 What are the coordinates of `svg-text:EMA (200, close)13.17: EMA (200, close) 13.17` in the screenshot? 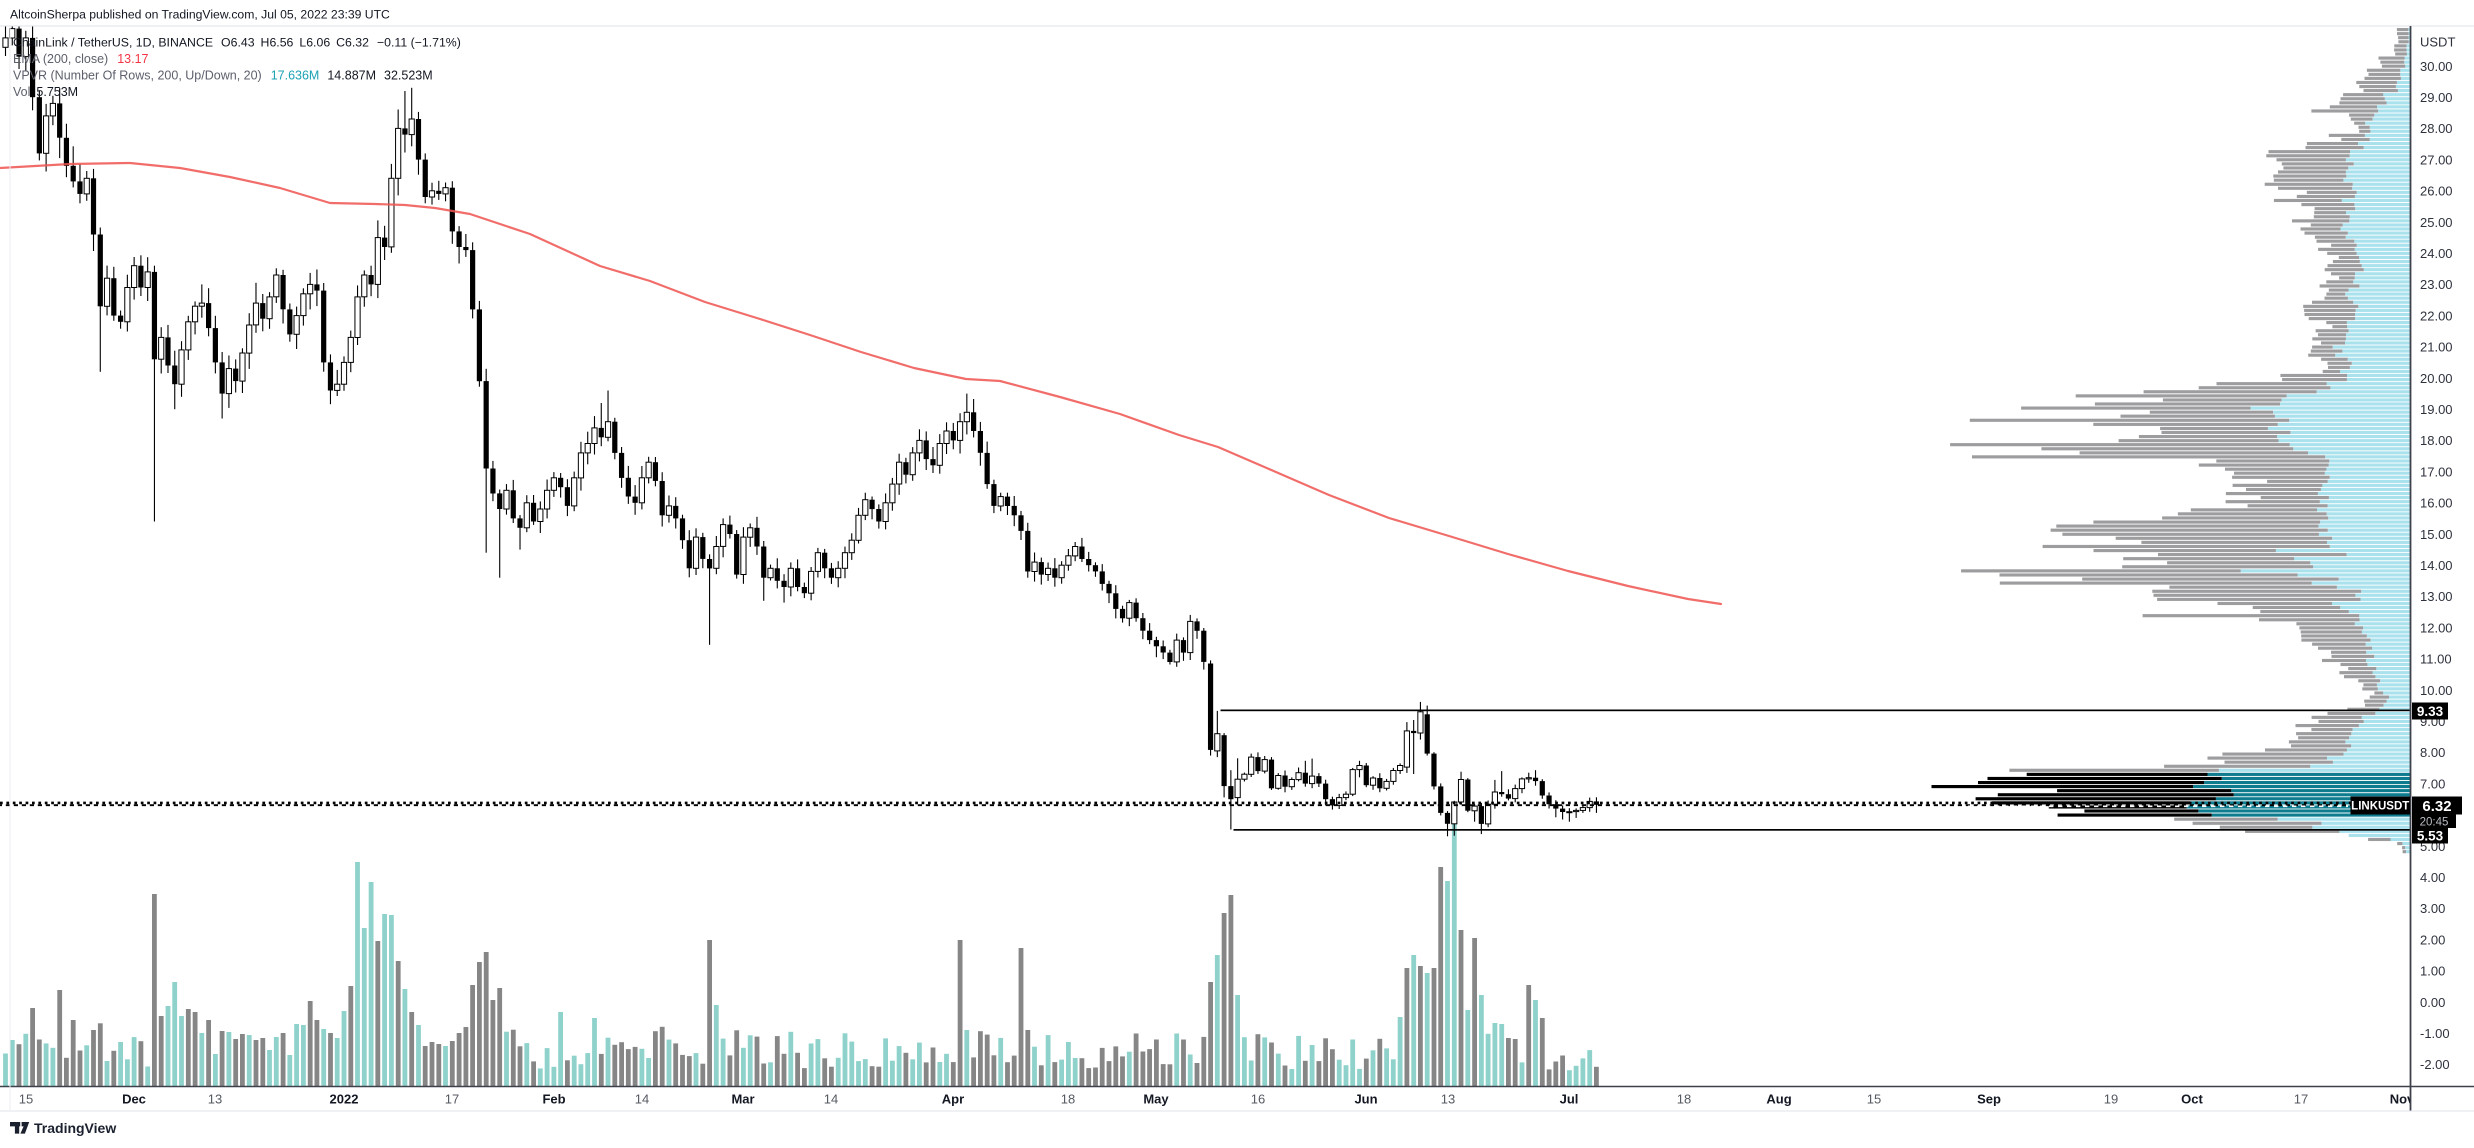 It's located at (81, 59).